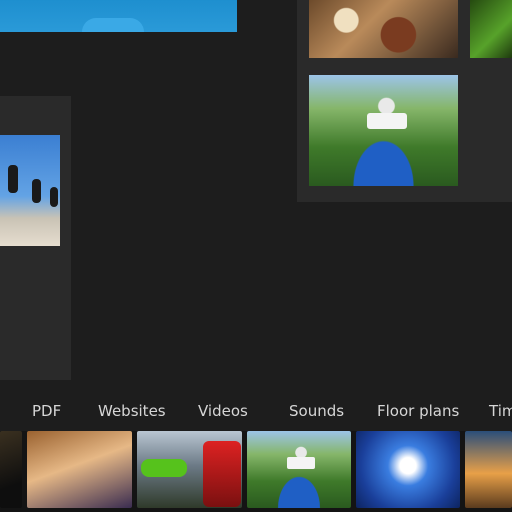 Image resolution: width=512 pixels, height=512 pixels. What do you see at coordinates (299, 469) in the screenshot?
I see `thumbnail-mountain-phone` at bounding box center [299, 469].